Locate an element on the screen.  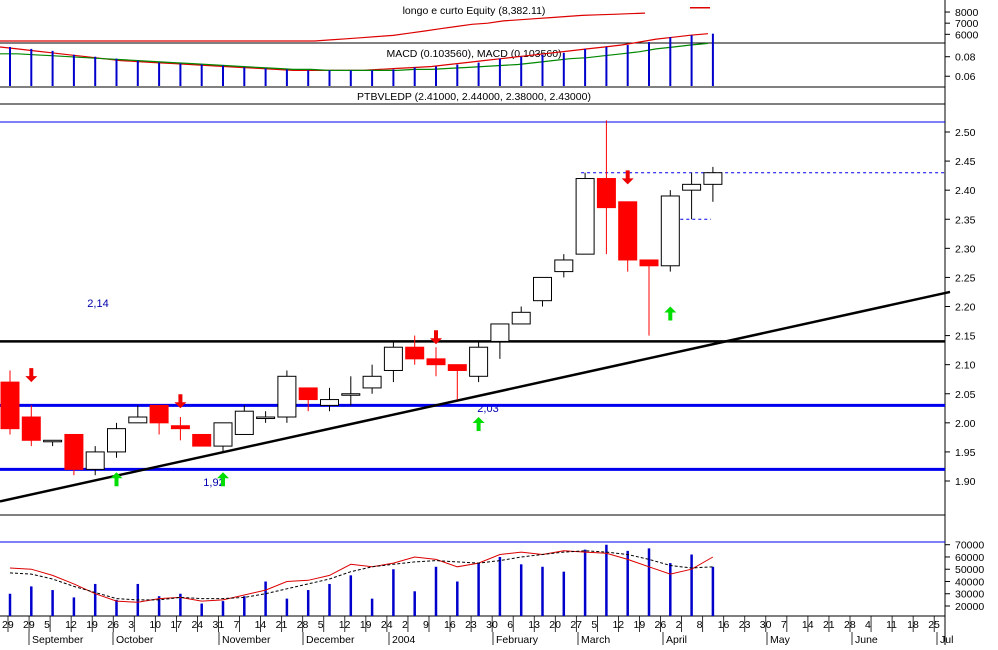
volume-tick-label: 60000 is located at coordinates (969, 558).